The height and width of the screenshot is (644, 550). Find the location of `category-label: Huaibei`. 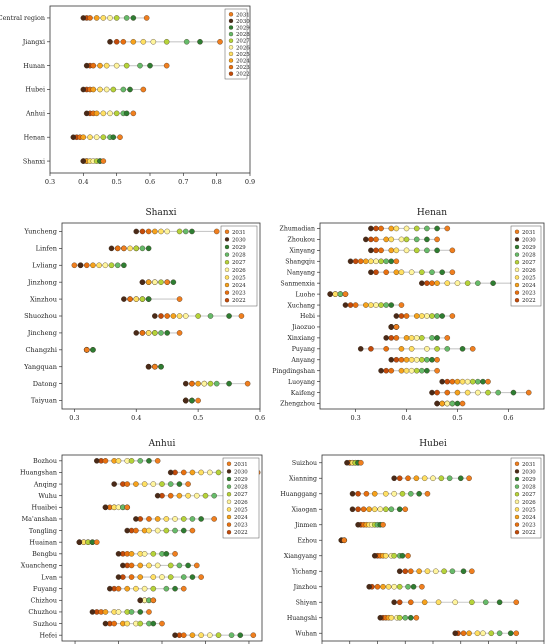

category-label: Huaibei is located at coordinates (44, 508).